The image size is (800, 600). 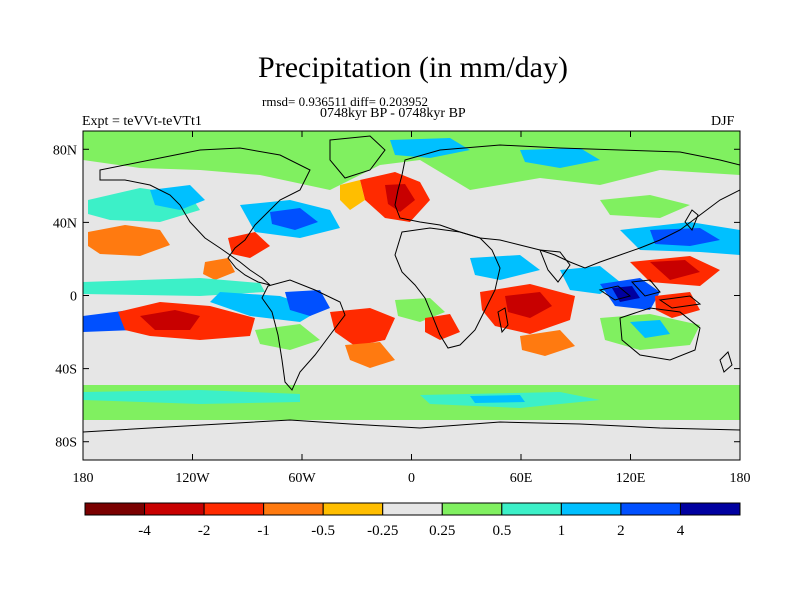 I want to click on colorbar-label: 2, so click(x=621, y=531).